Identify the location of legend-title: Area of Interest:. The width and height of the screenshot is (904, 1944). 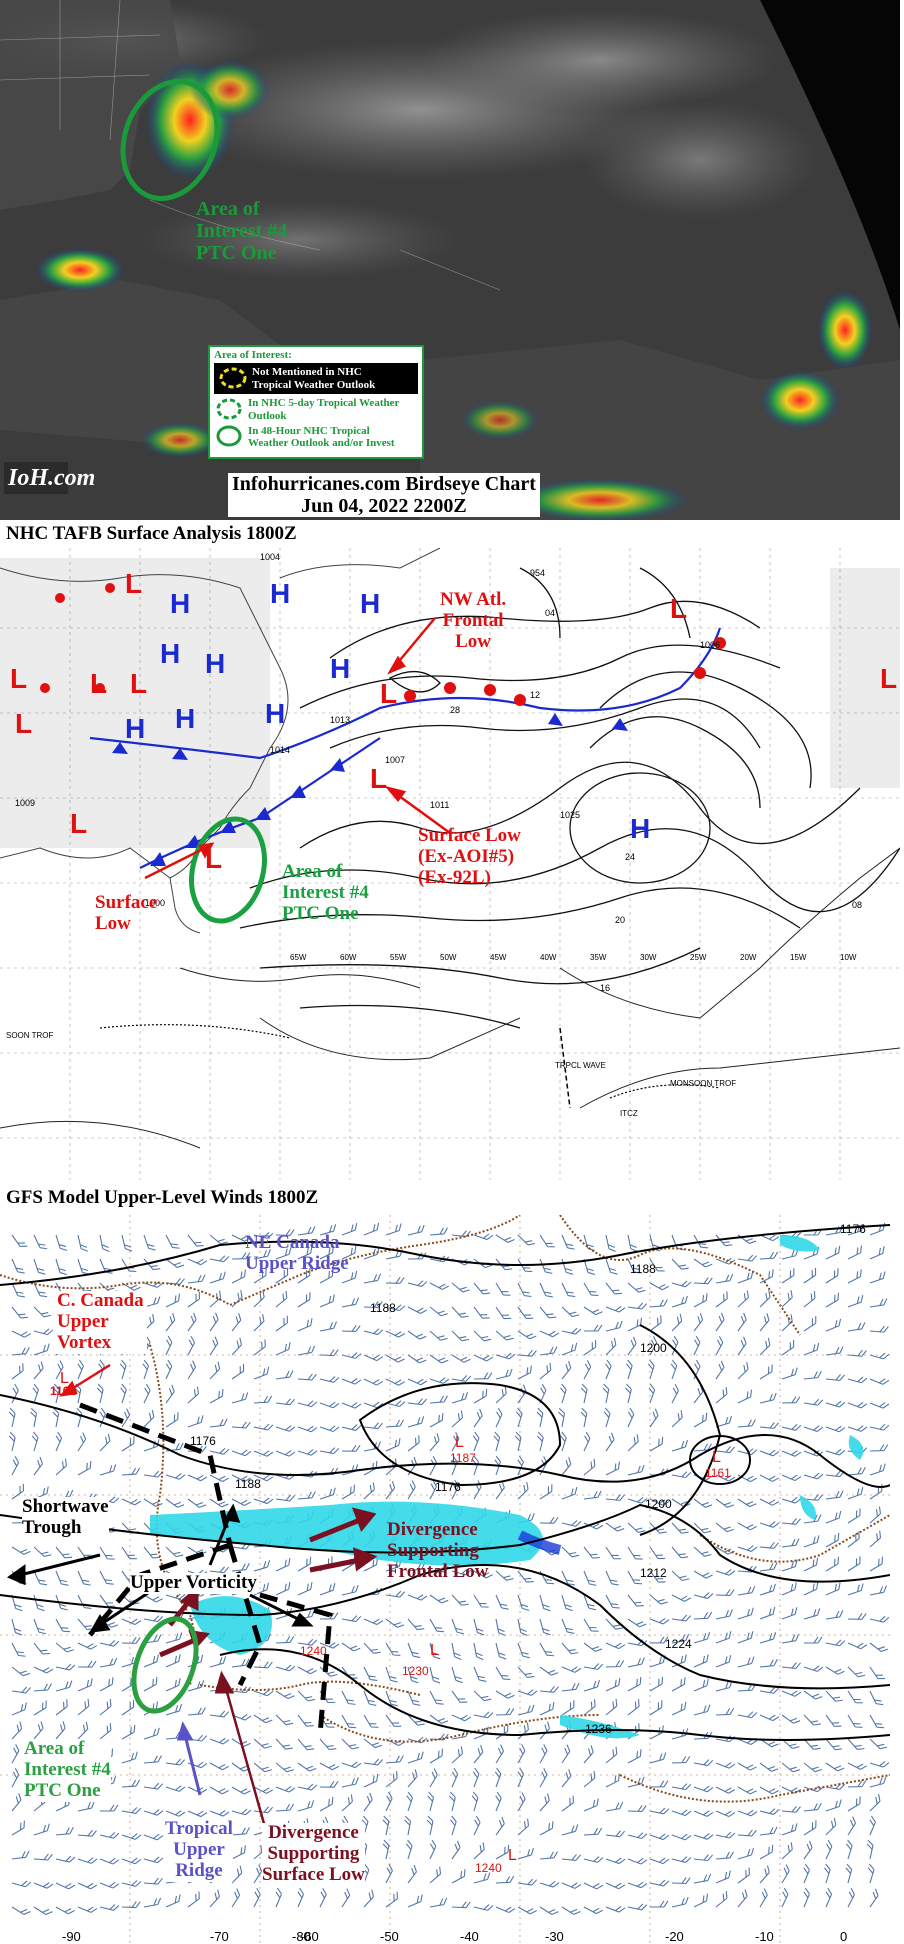
(253, 355).